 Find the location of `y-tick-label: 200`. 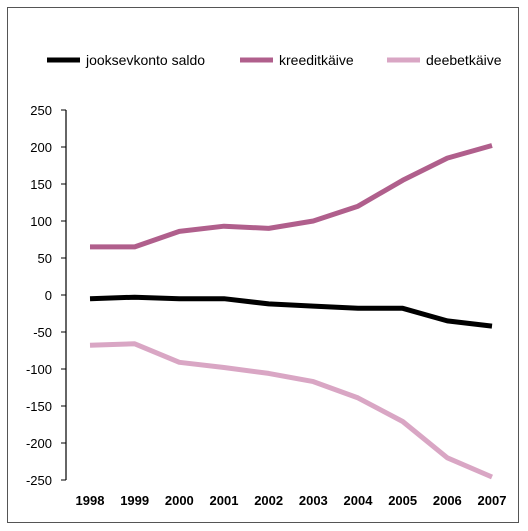

y-tick-label: 200 is located at coordinates (41, 147).